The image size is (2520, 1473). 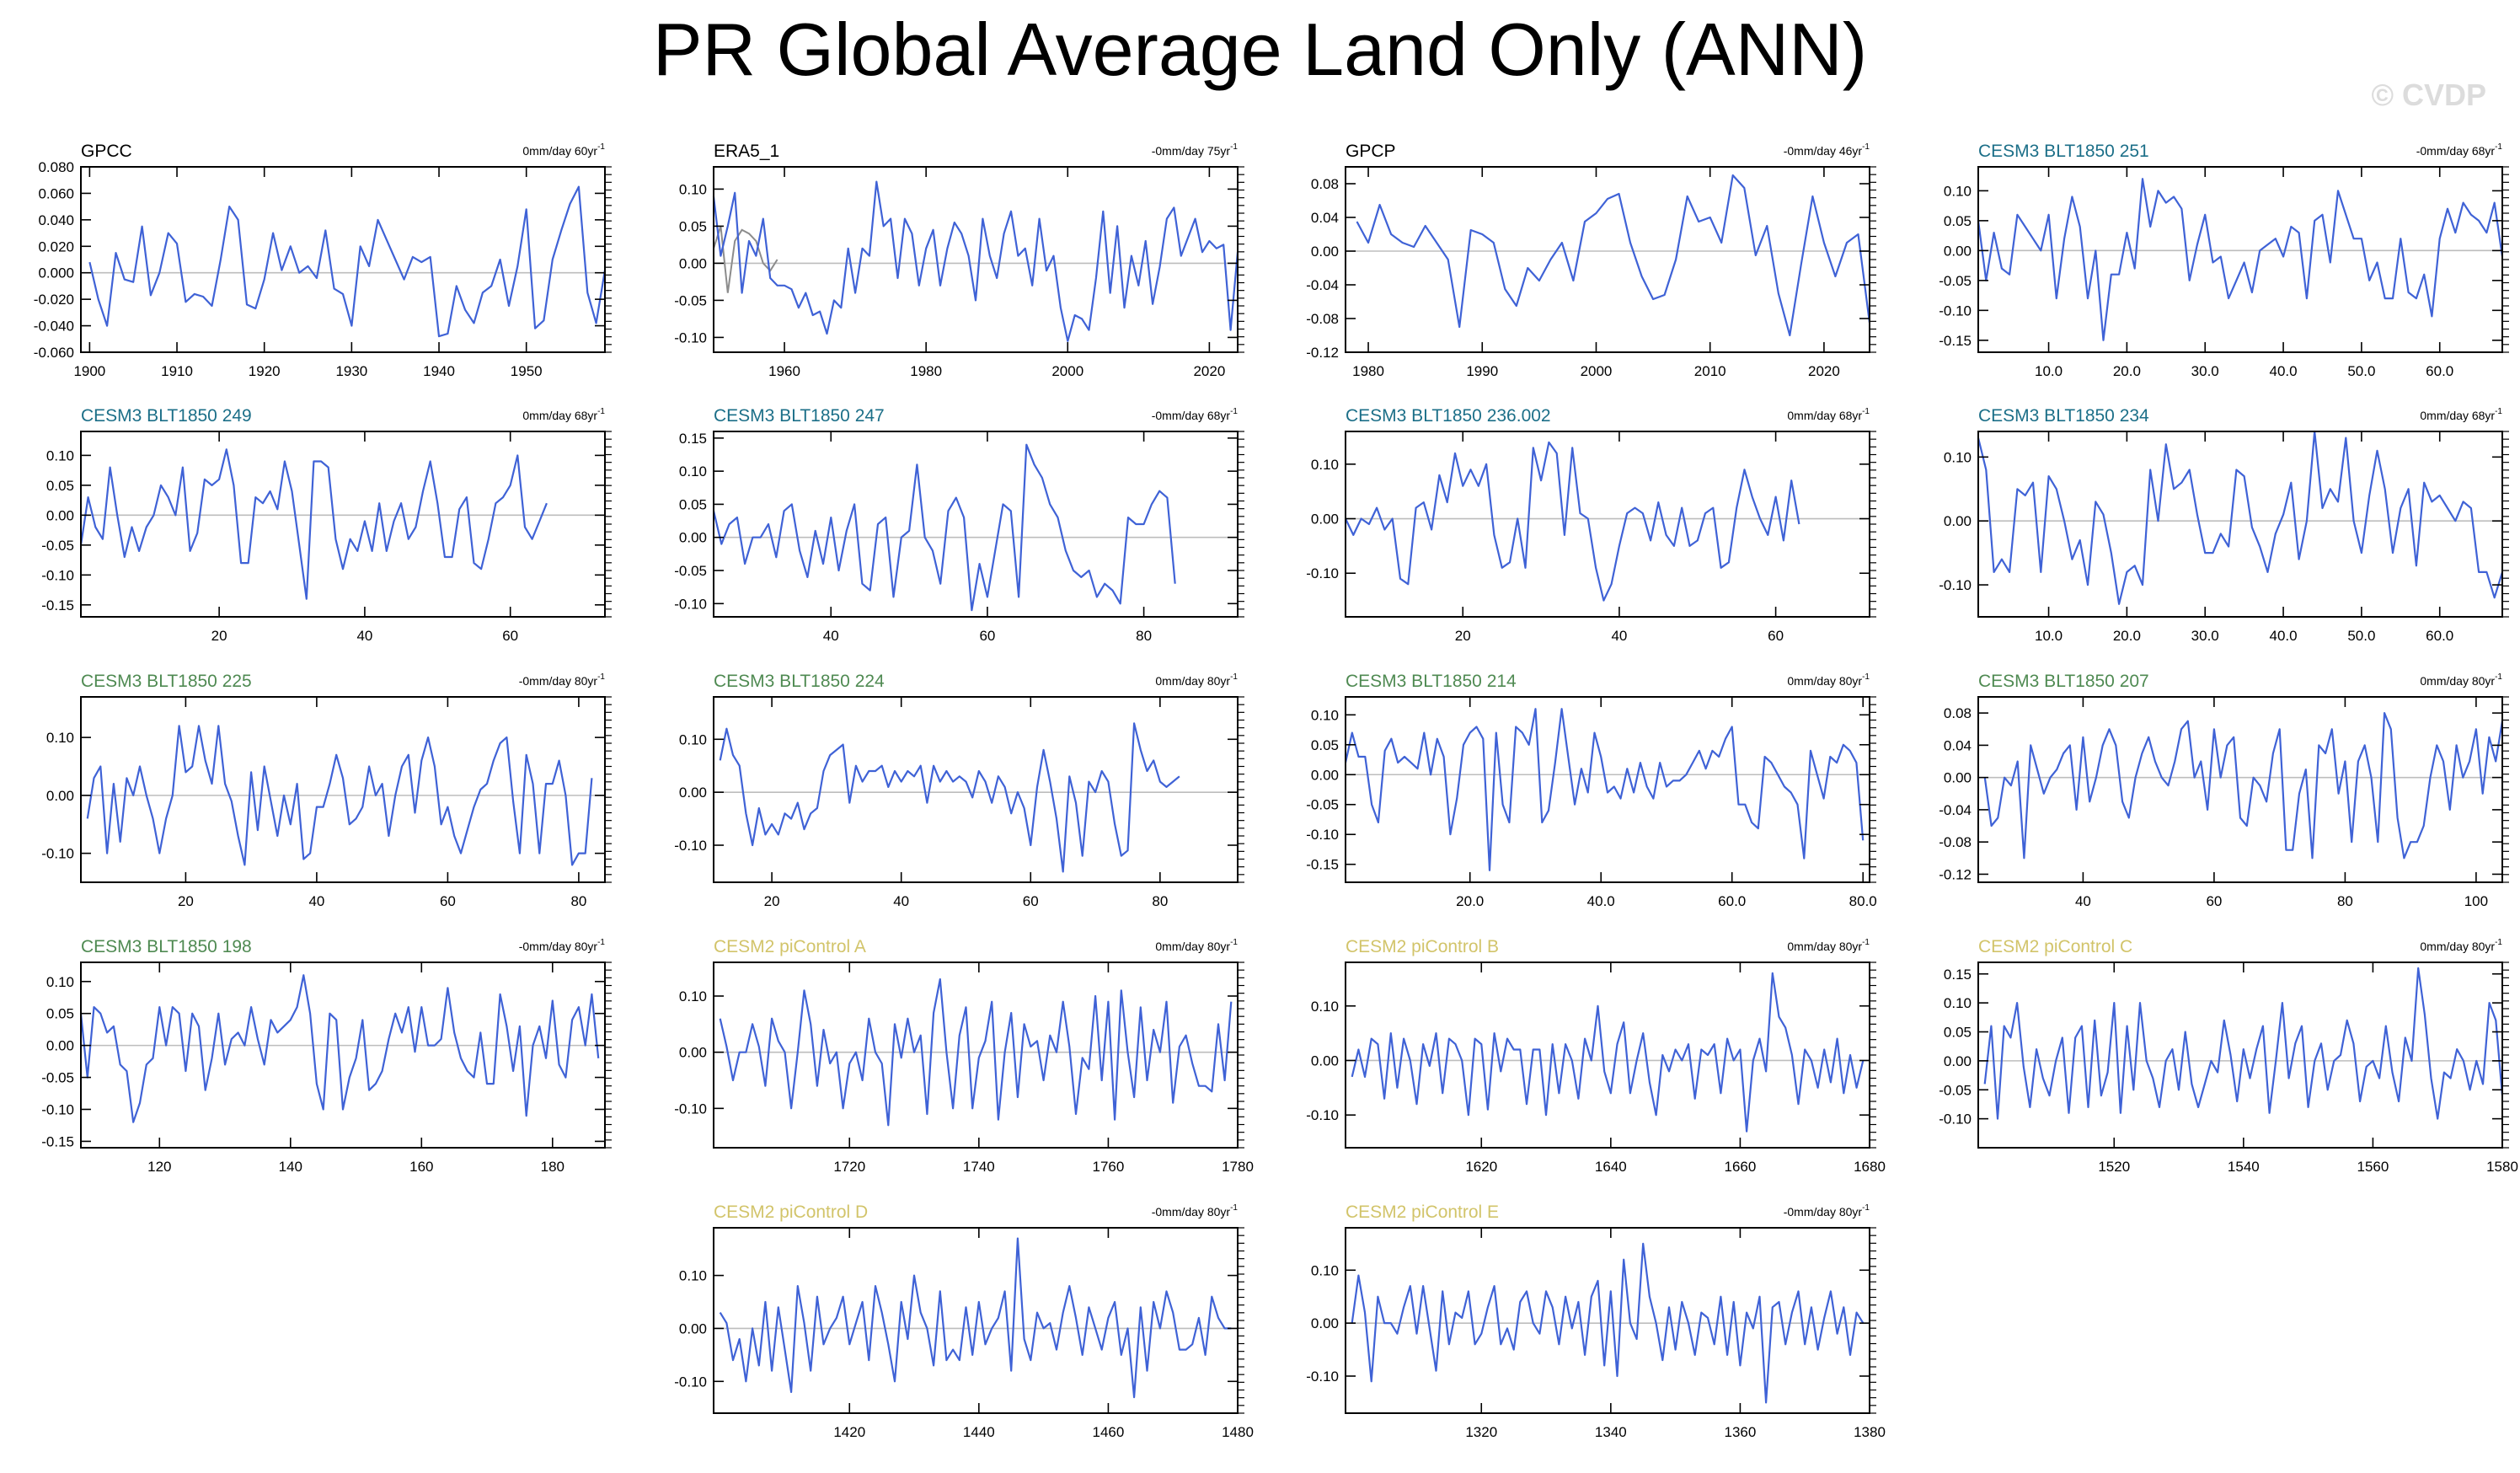 I want to click on x-tick-label: 30.0, so click(x=2205, y=371).